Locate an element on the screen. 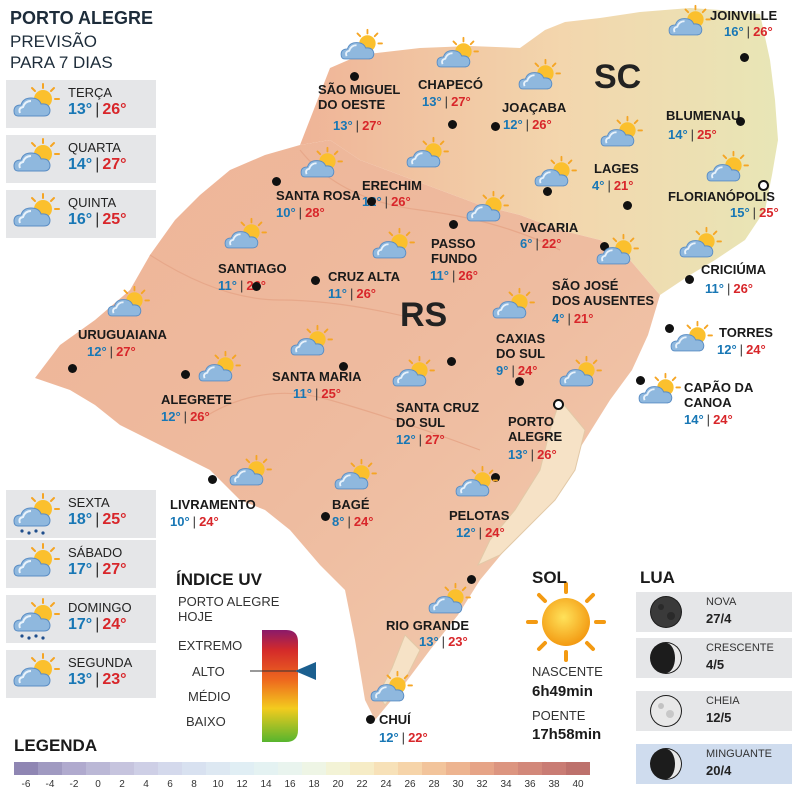 The height and width of the screenshot is (795, 800). sunset-time: 17h58min is located at coordinates (567, 734).